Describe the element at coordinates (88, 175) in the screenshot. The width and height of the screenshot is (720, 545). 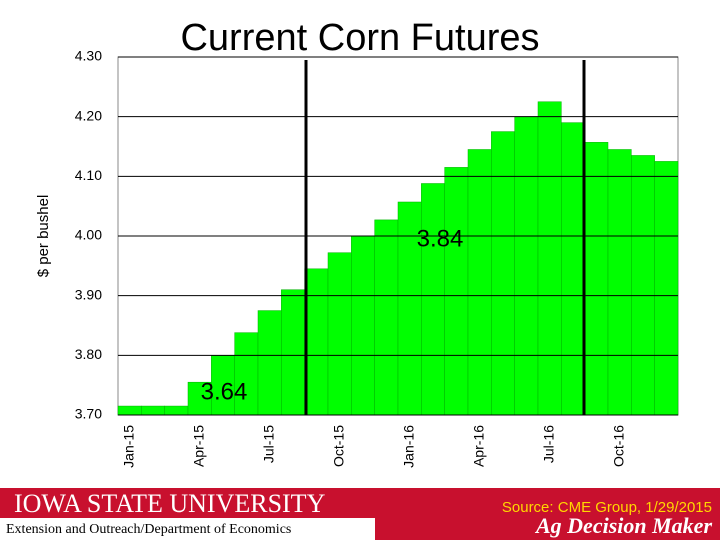
I see `y-tick-label: 4.10` at that location.